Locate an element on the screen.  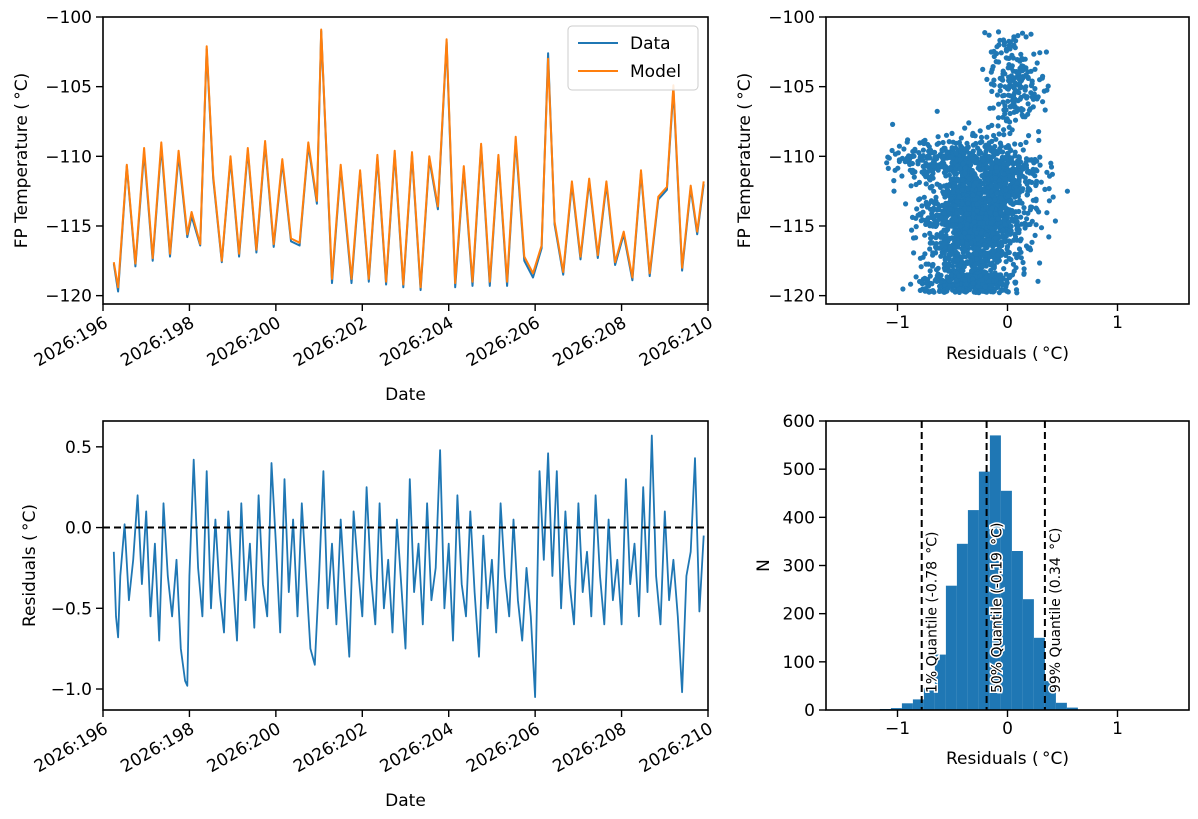
histogram-bar is located at coordinates (907, 706).